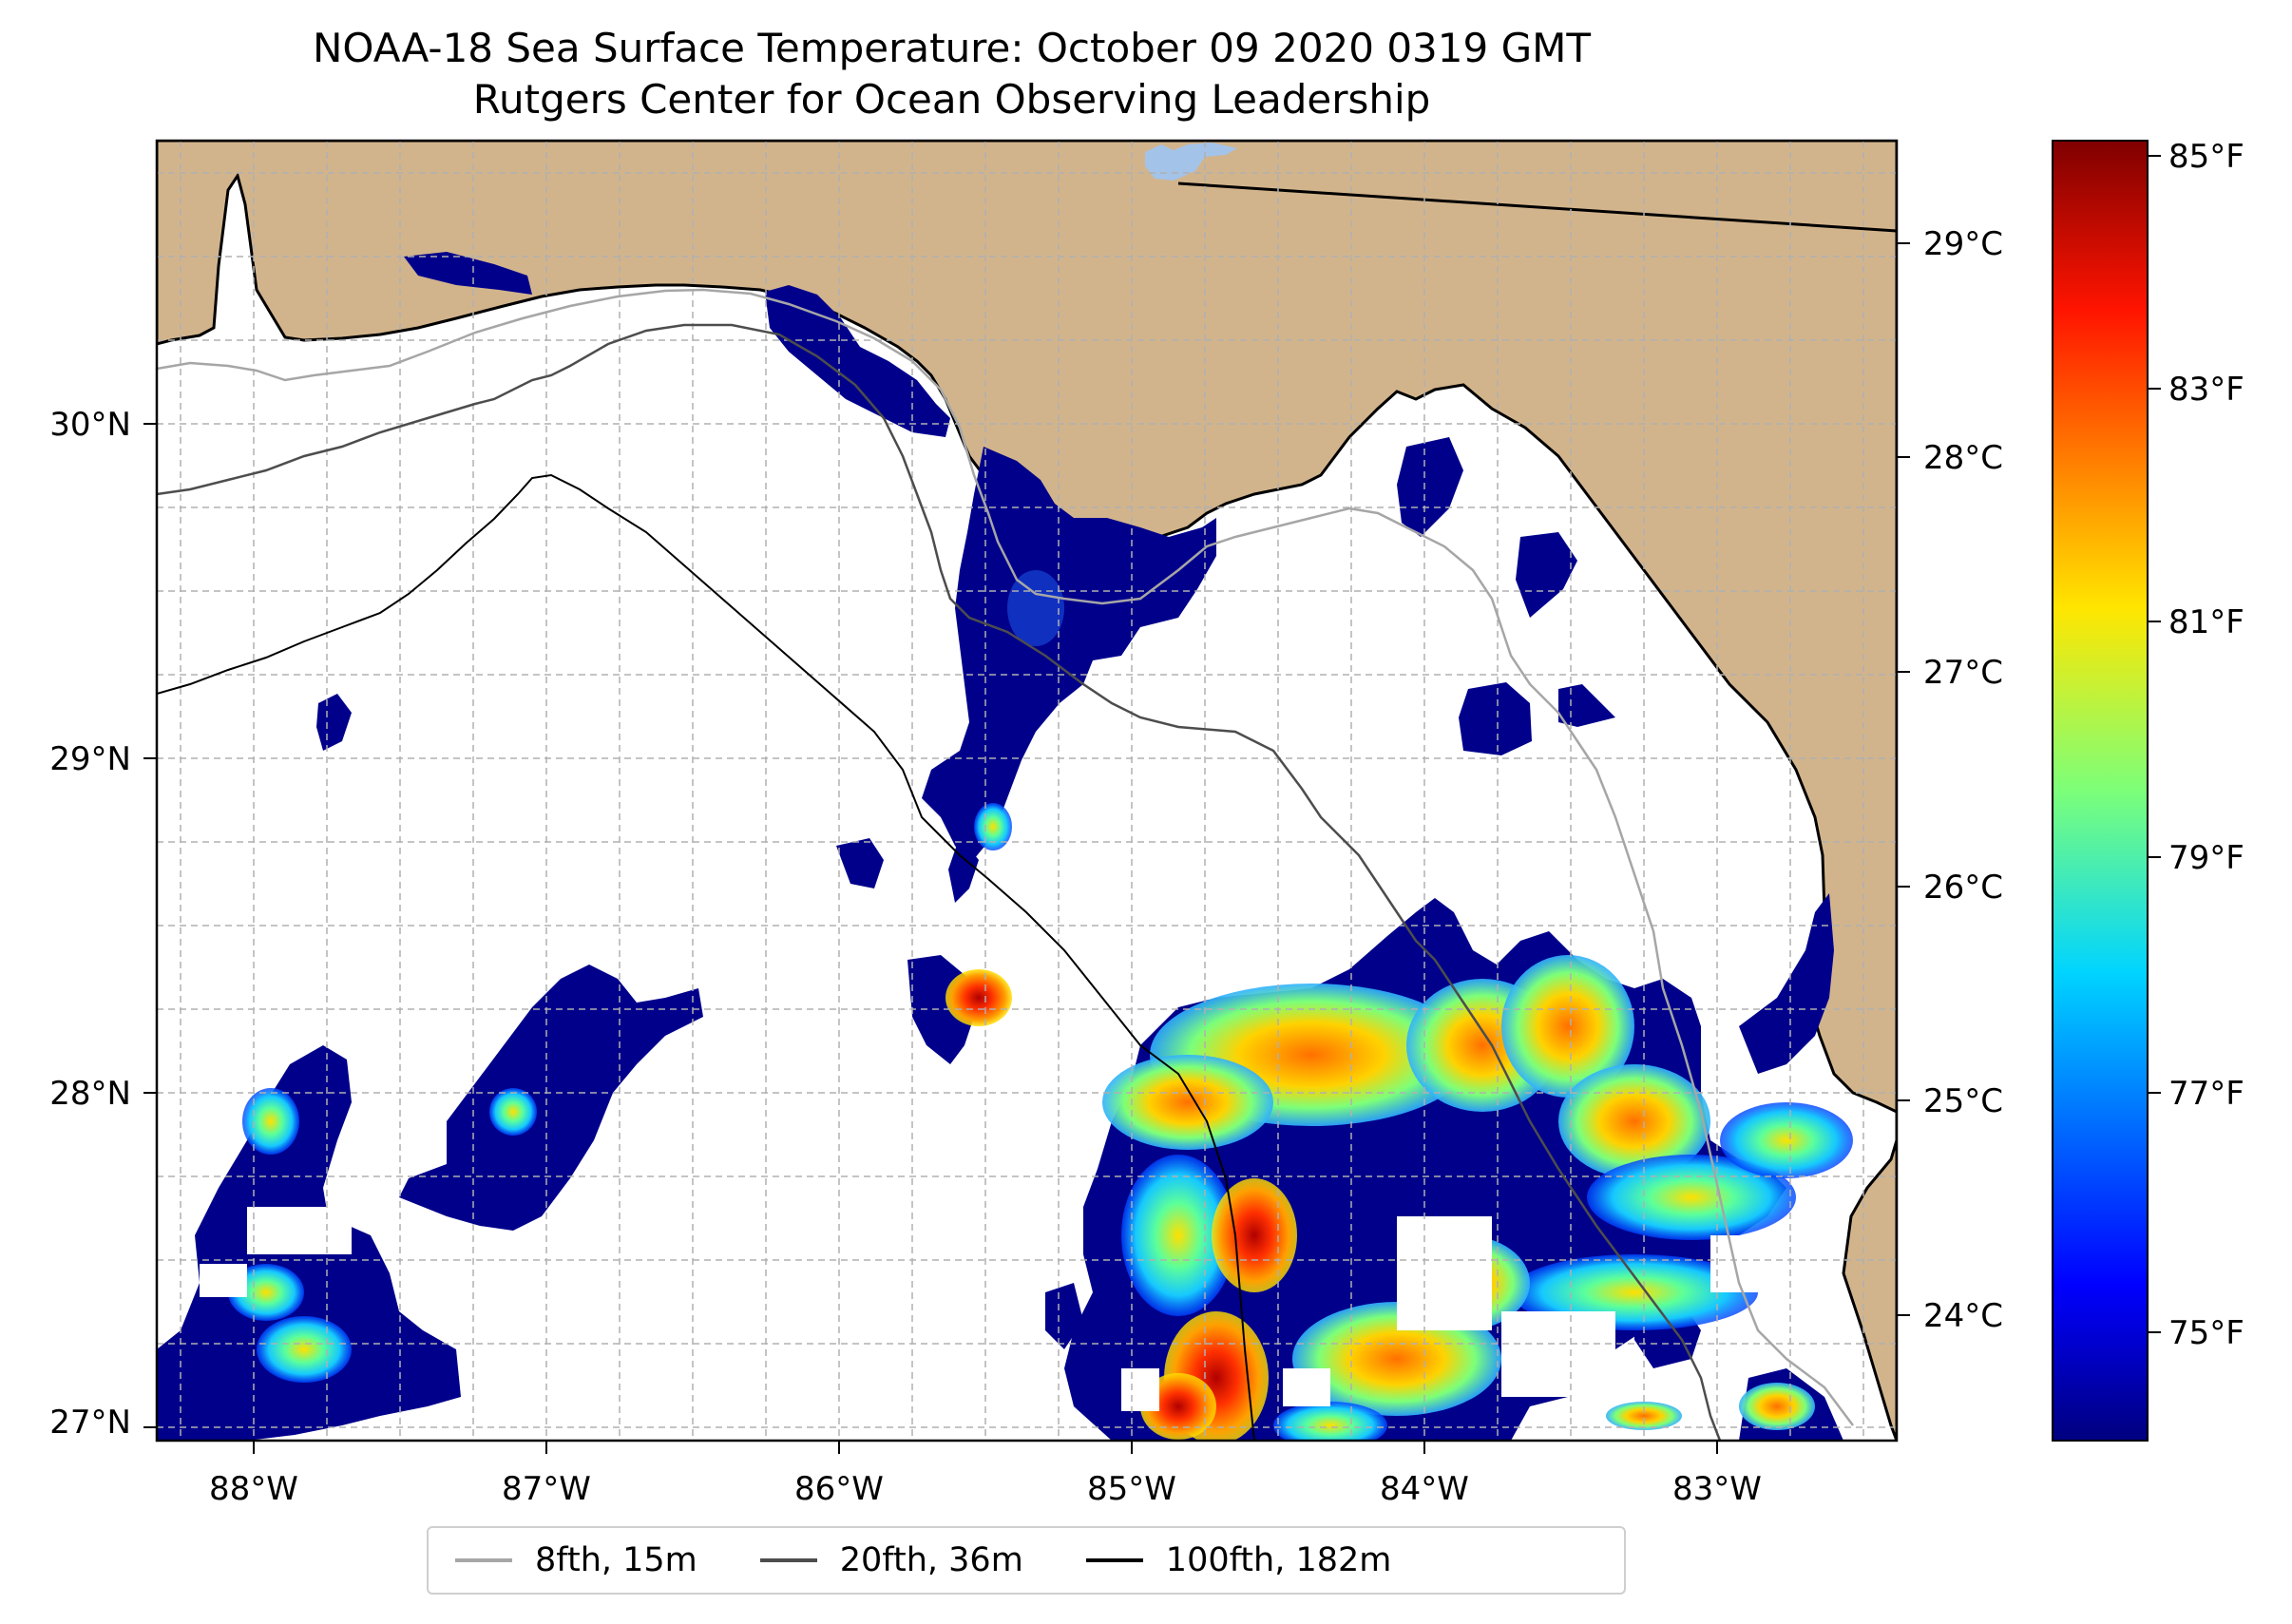 This screenshot has height=1624, width=2292. I want to click on lat-tick-label: 30°N, so click(90, 425).